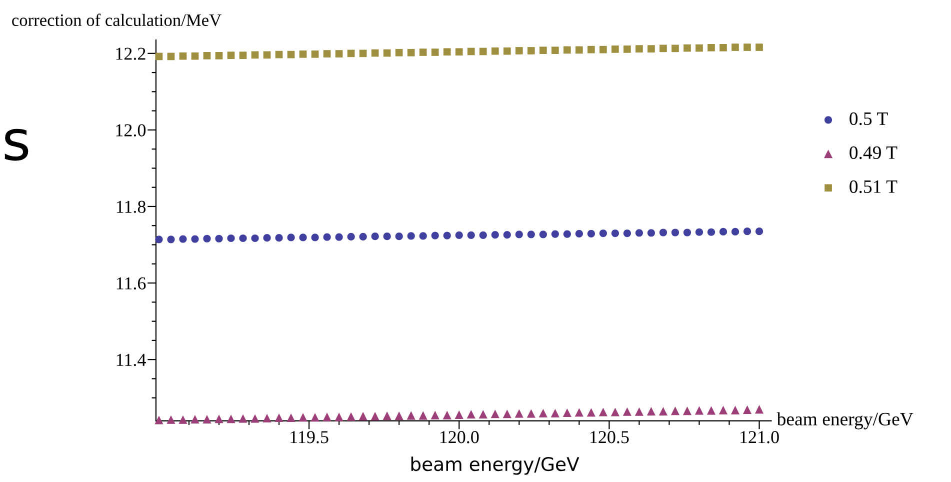  What do you see at coordinates (759, 437) in the screenshot?
I see `x-tick-label: 121.0` at bounding box center [759, 437].